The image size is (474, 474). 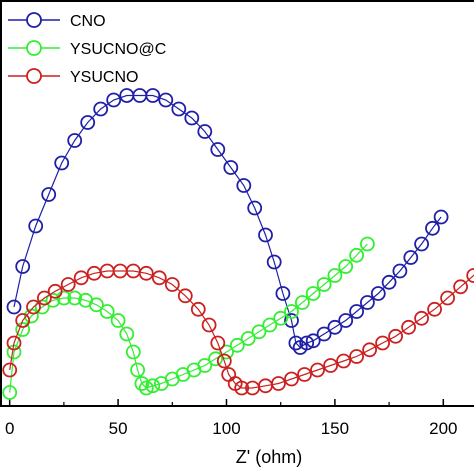 I want to click on legend-item: YSUCNO@C, so click(x=87, y=49).